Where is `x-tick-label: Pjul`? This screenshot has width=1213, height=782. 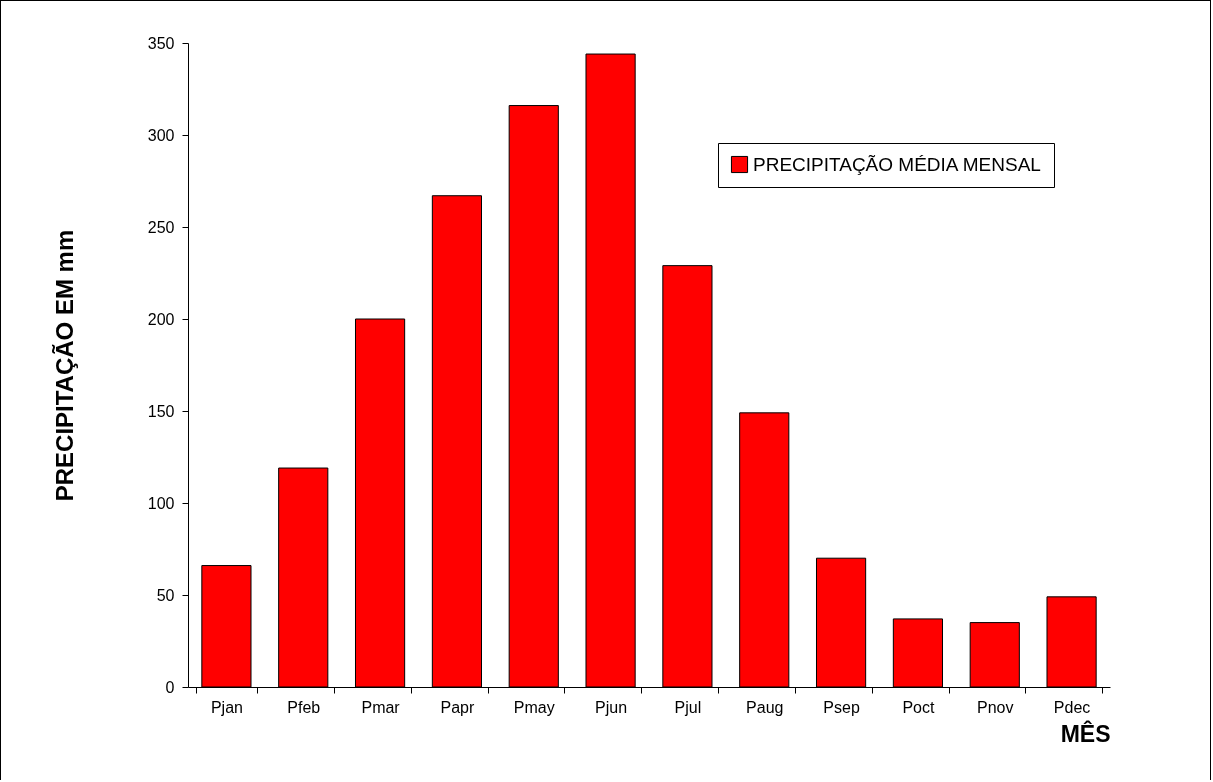 x-tick-label: Pjul is located at coordinates (688, 707).